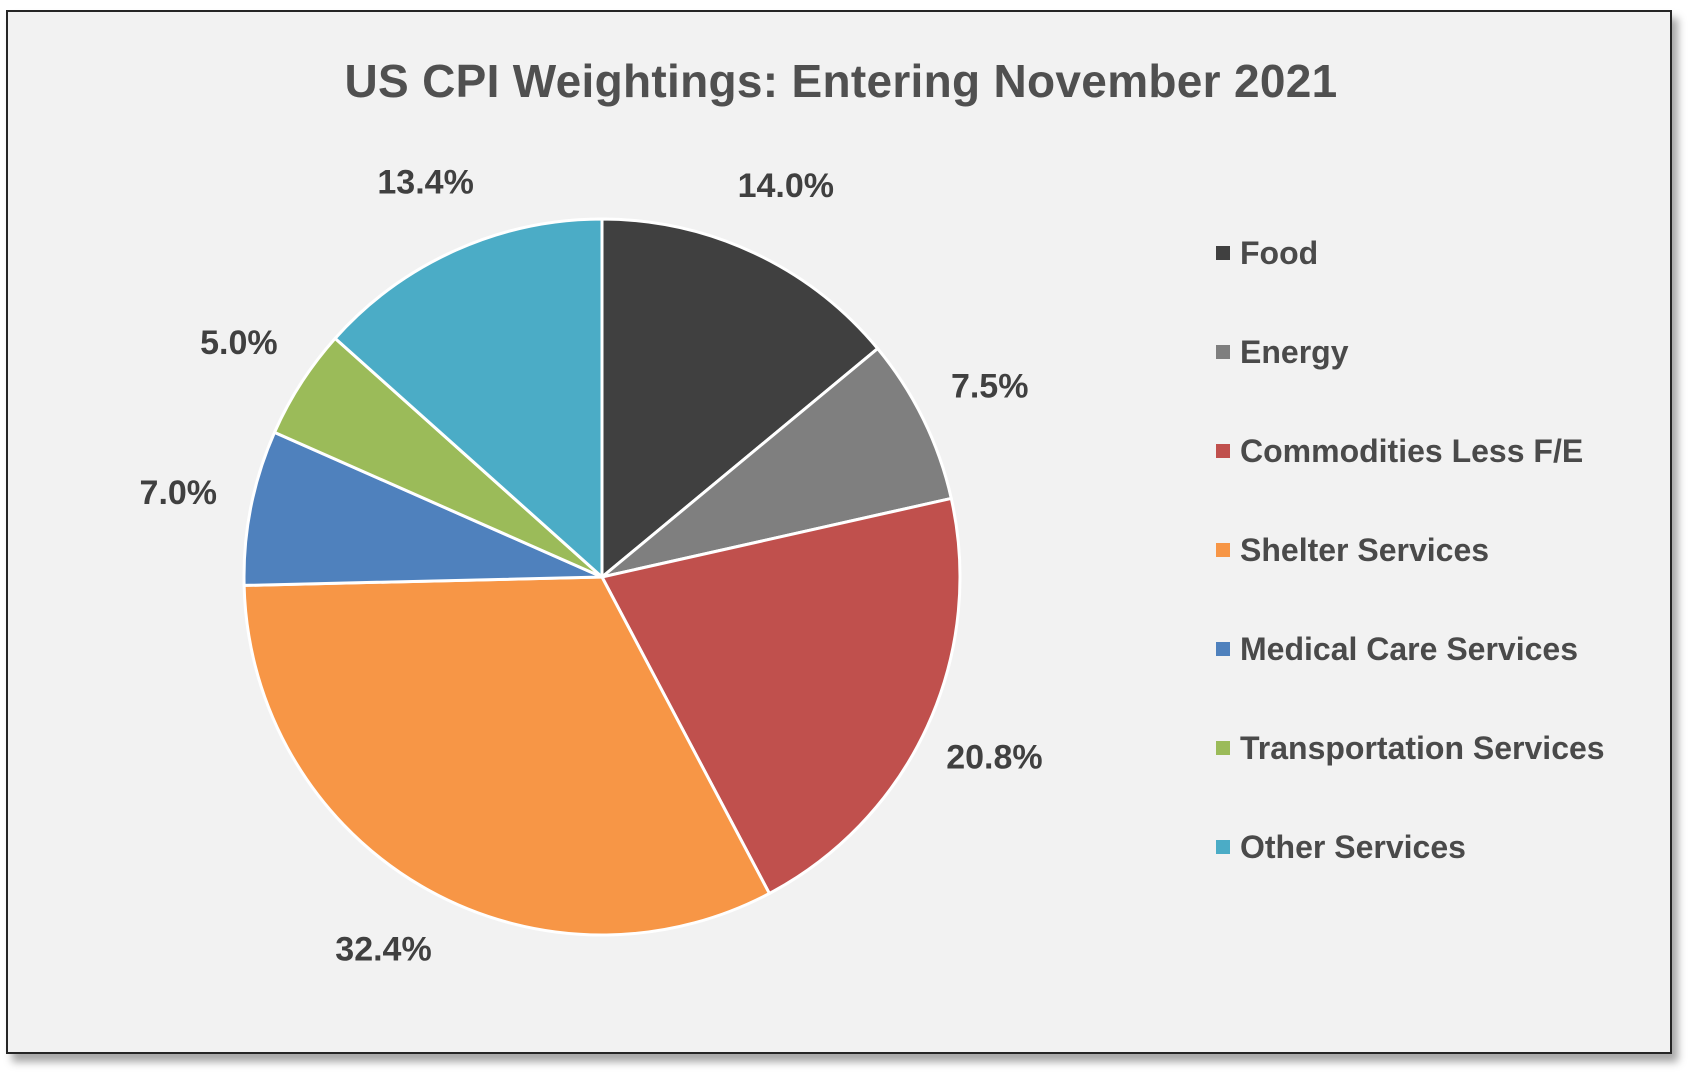  Describe the element at coordinates (1410, 679) in the screenshot. I see `legend-item: Medical Care Services` at that location.